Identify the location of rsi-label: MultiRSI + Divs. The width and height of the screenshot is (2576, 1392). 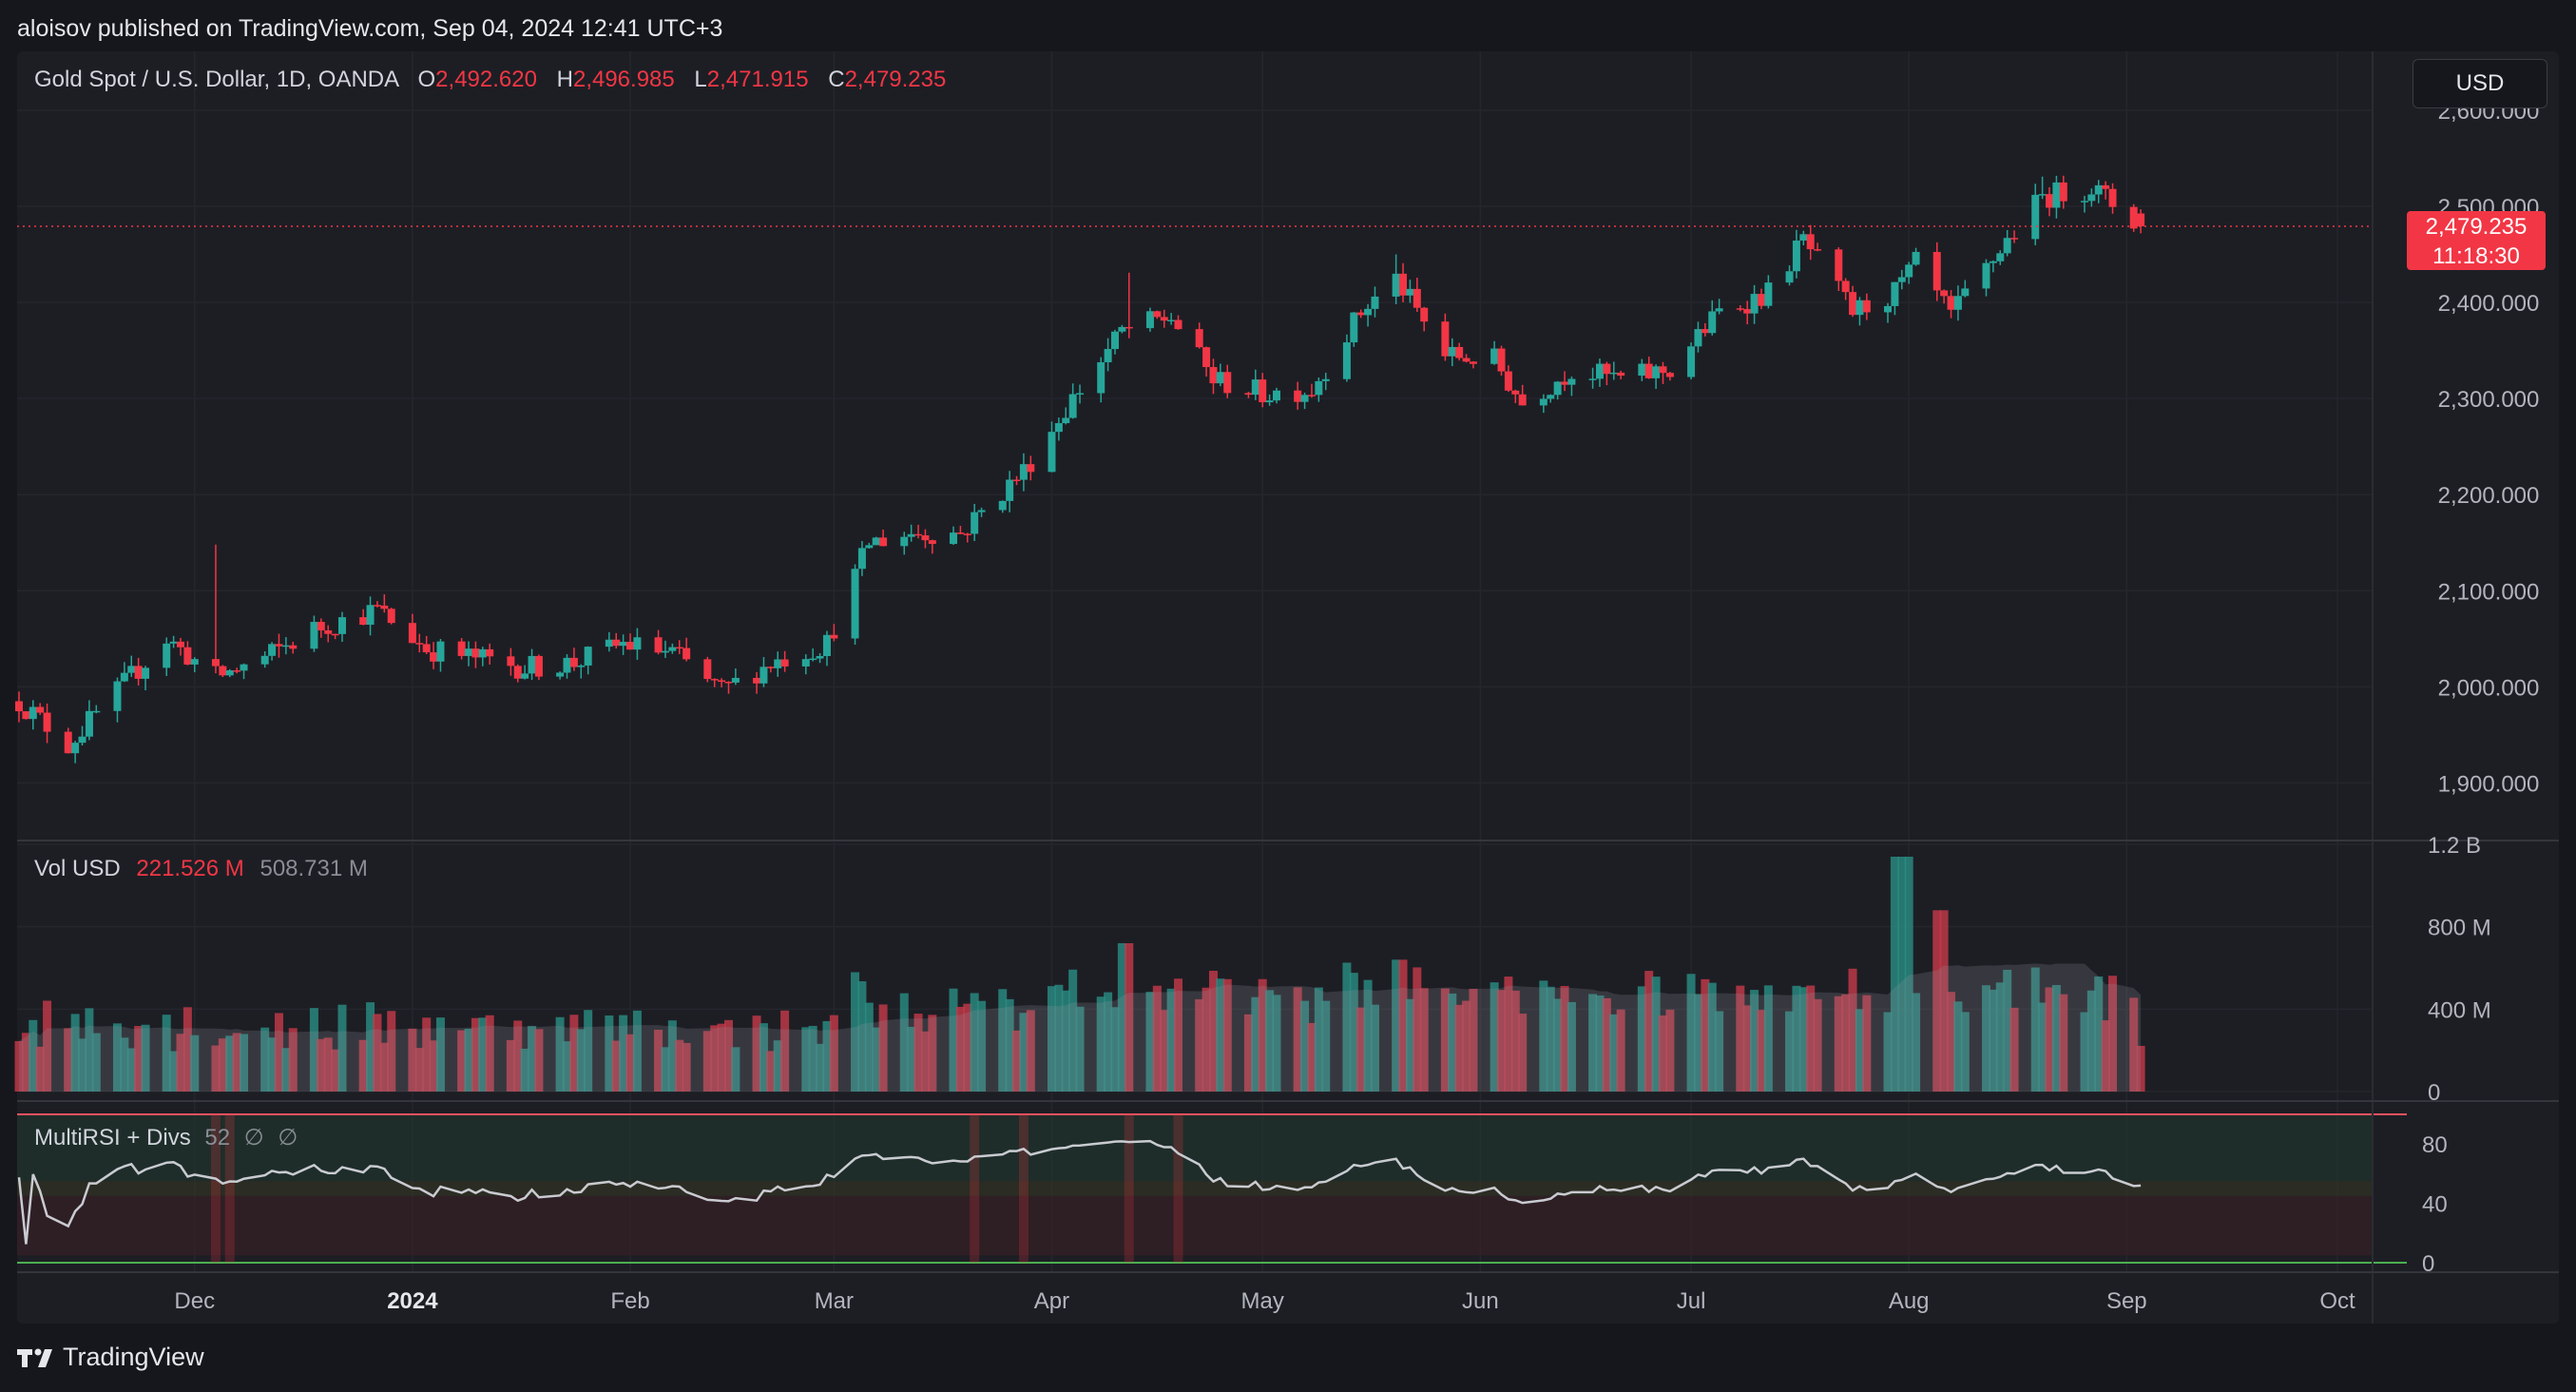
(113, 1137).